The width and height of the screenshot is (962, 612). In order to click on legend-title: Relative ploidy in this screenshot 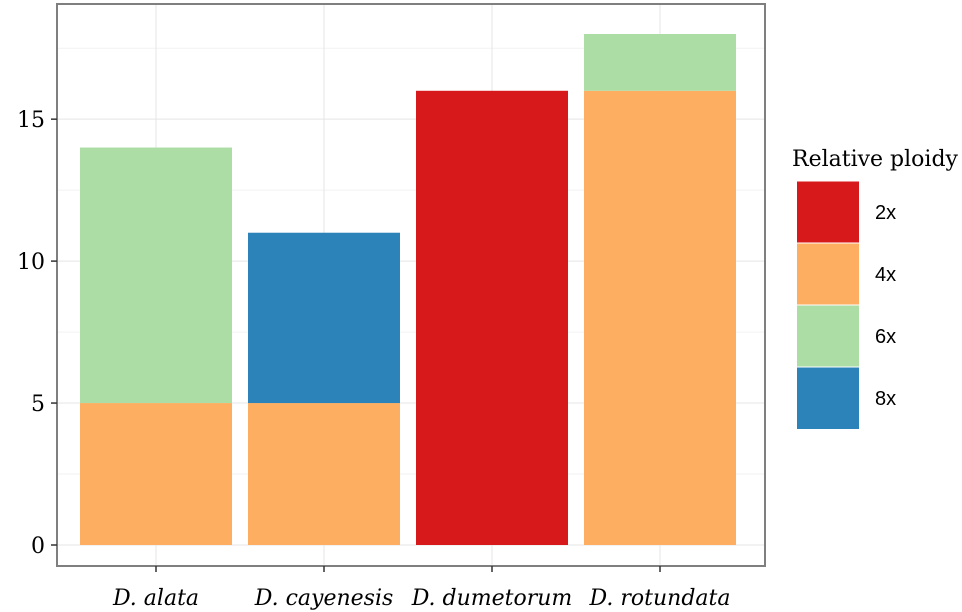, I will do `click(875, 159)`.